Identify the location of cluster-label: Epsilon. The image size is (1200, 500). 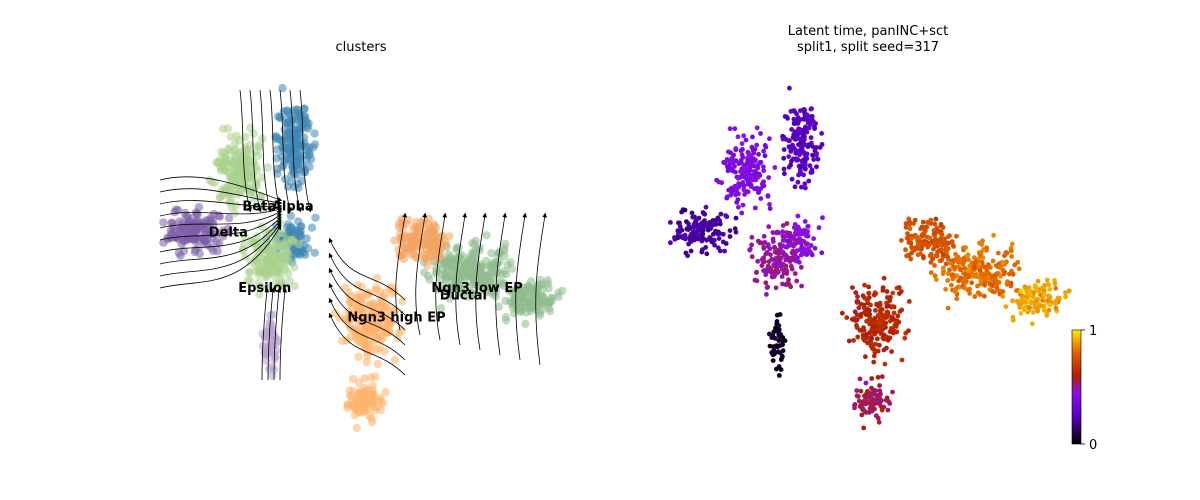
(264, 288).